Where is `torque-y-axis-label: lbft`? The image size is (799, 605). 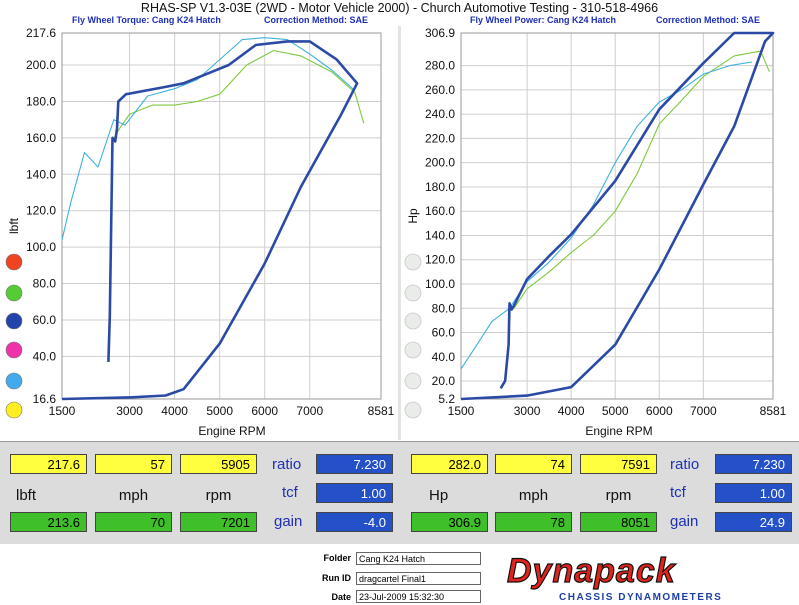
torque-y-axis-label: lbft is located at coordinates (14, 225).